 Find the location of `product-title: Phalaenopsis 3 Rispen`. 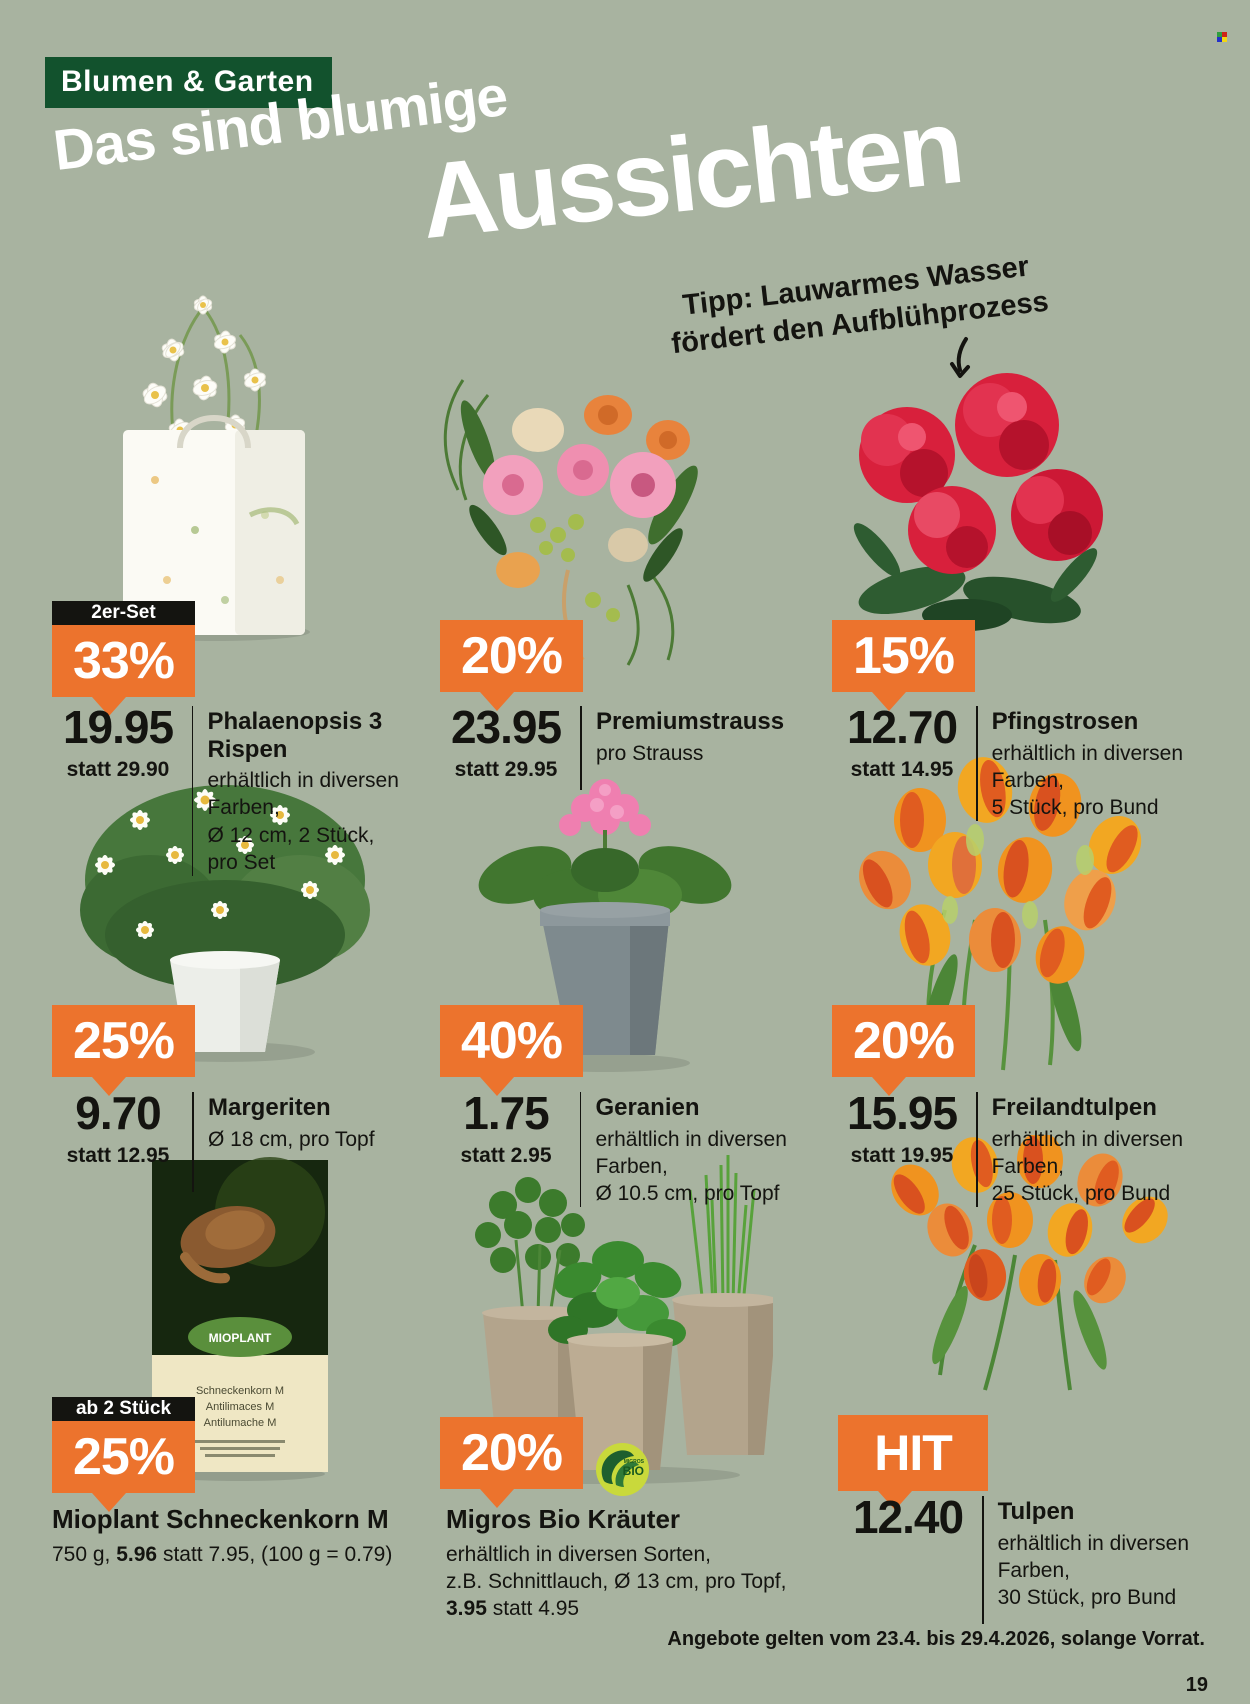

product-title: Phalaenopsis 3 Rispen is located at coordinates (295, 735).